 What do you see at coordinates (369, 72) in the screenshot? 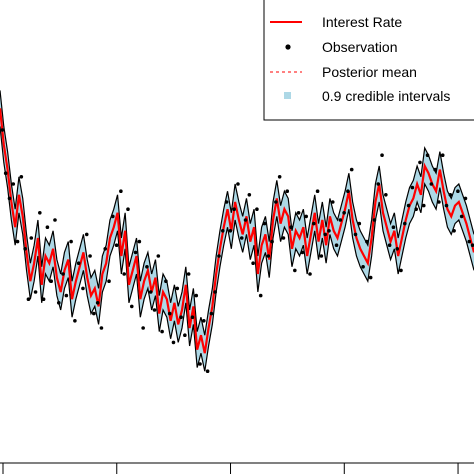
I see `legend-label: Posterior mean` at bounding box center [369, 72].